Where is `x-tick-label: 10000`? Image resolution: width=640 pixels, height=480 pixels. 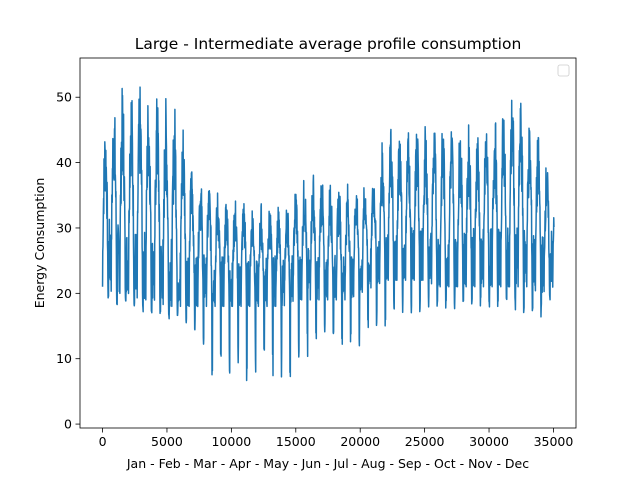 x-tick-label: 10000 is located at coordinates (231, 441).